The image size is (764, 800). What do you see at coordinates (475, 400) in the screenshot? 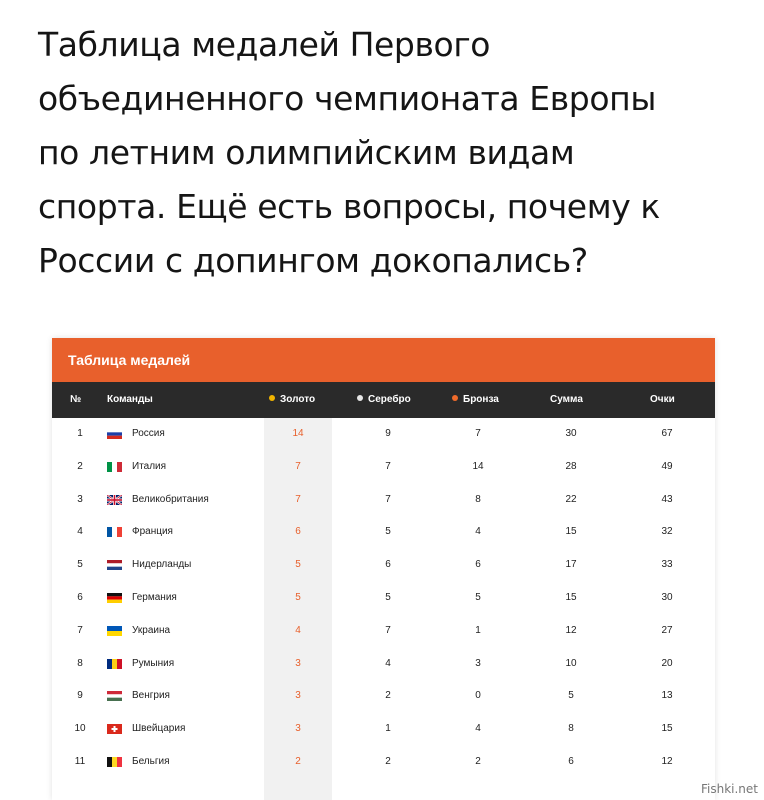
I see `header-bronze: Бронза` at bounding box center [475, 400].